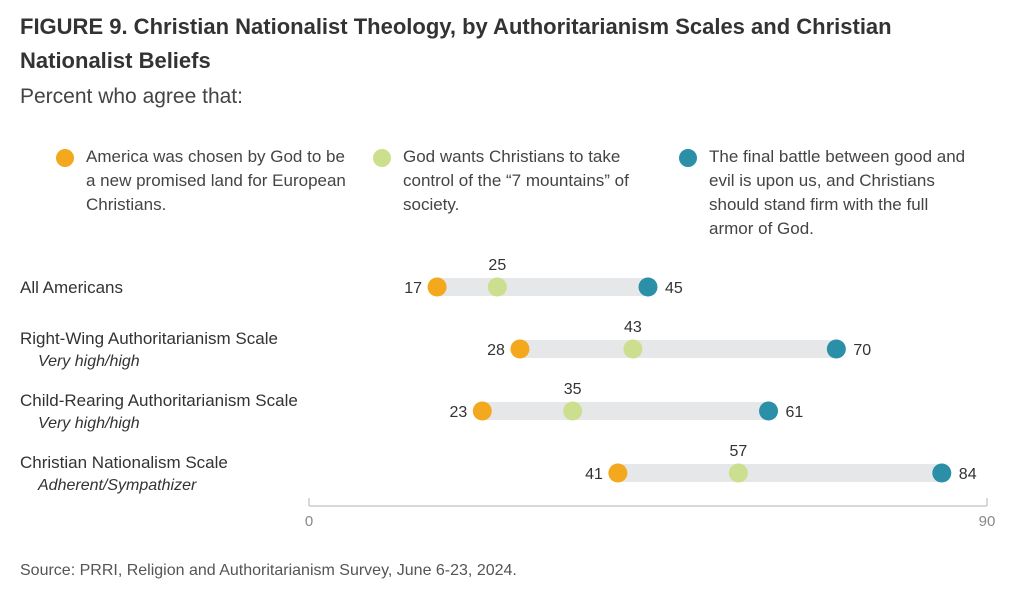 The image size is (1024, 596). I want to click on x-tick-label-max: 90, so click(987, 521).